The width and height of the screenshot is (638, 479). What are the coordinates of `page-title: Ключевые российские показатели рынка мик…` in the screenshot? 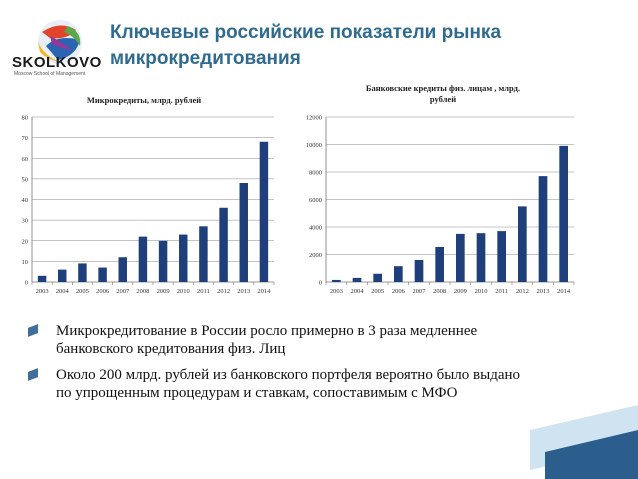 It's located at (360, 46).